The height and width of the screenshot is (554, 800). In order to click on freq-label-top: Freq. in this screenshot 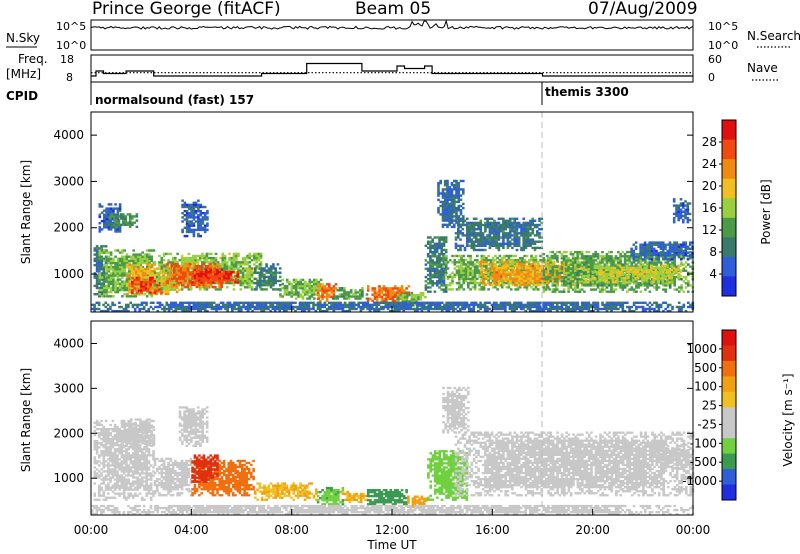, I will do `click(33, 59)`.